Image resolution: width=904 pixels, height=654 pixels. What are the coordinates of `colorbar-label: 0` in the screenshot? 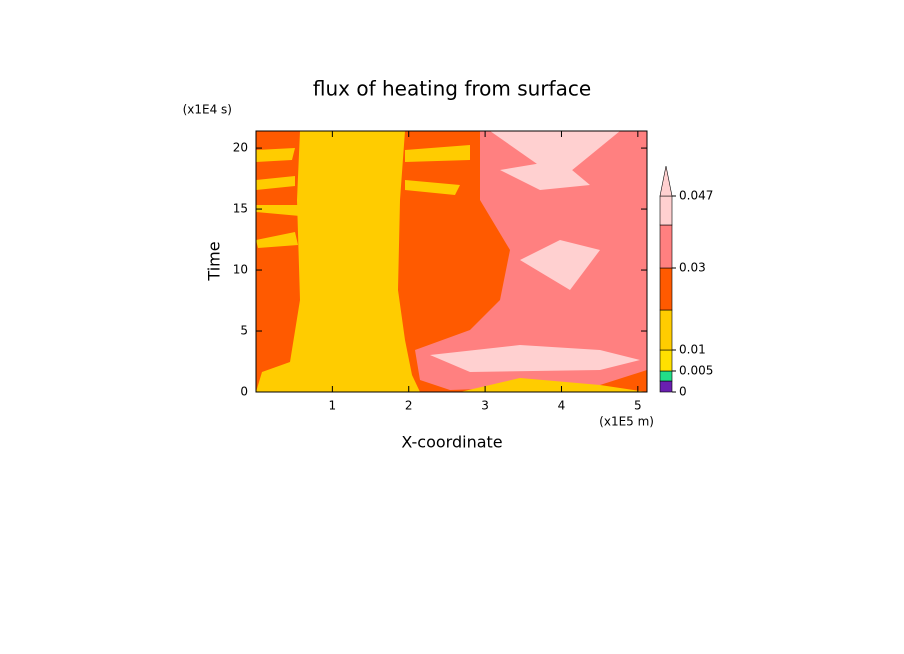 It's located at (683, 392).